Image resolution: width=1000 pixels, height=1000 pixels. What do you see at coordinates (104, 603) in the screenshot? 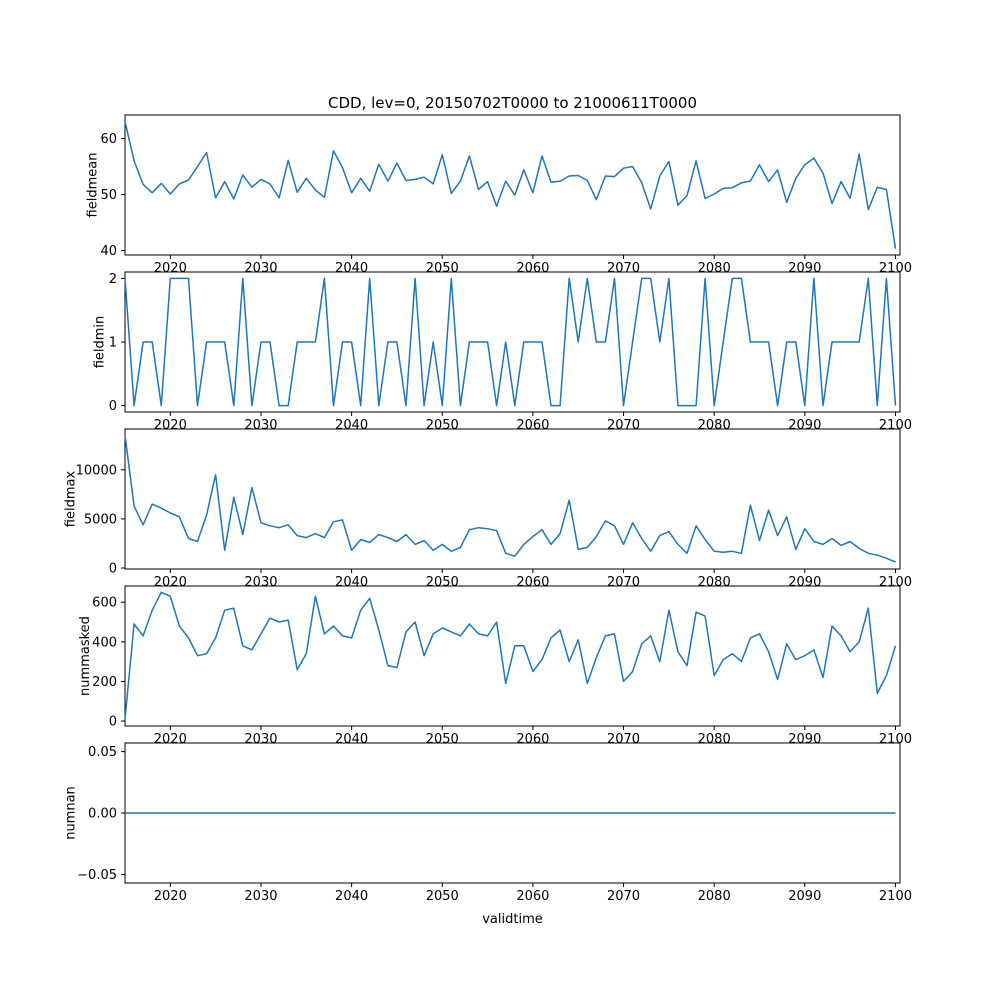
I see `y-tick-label: 600` at bounding box center [104, 603].